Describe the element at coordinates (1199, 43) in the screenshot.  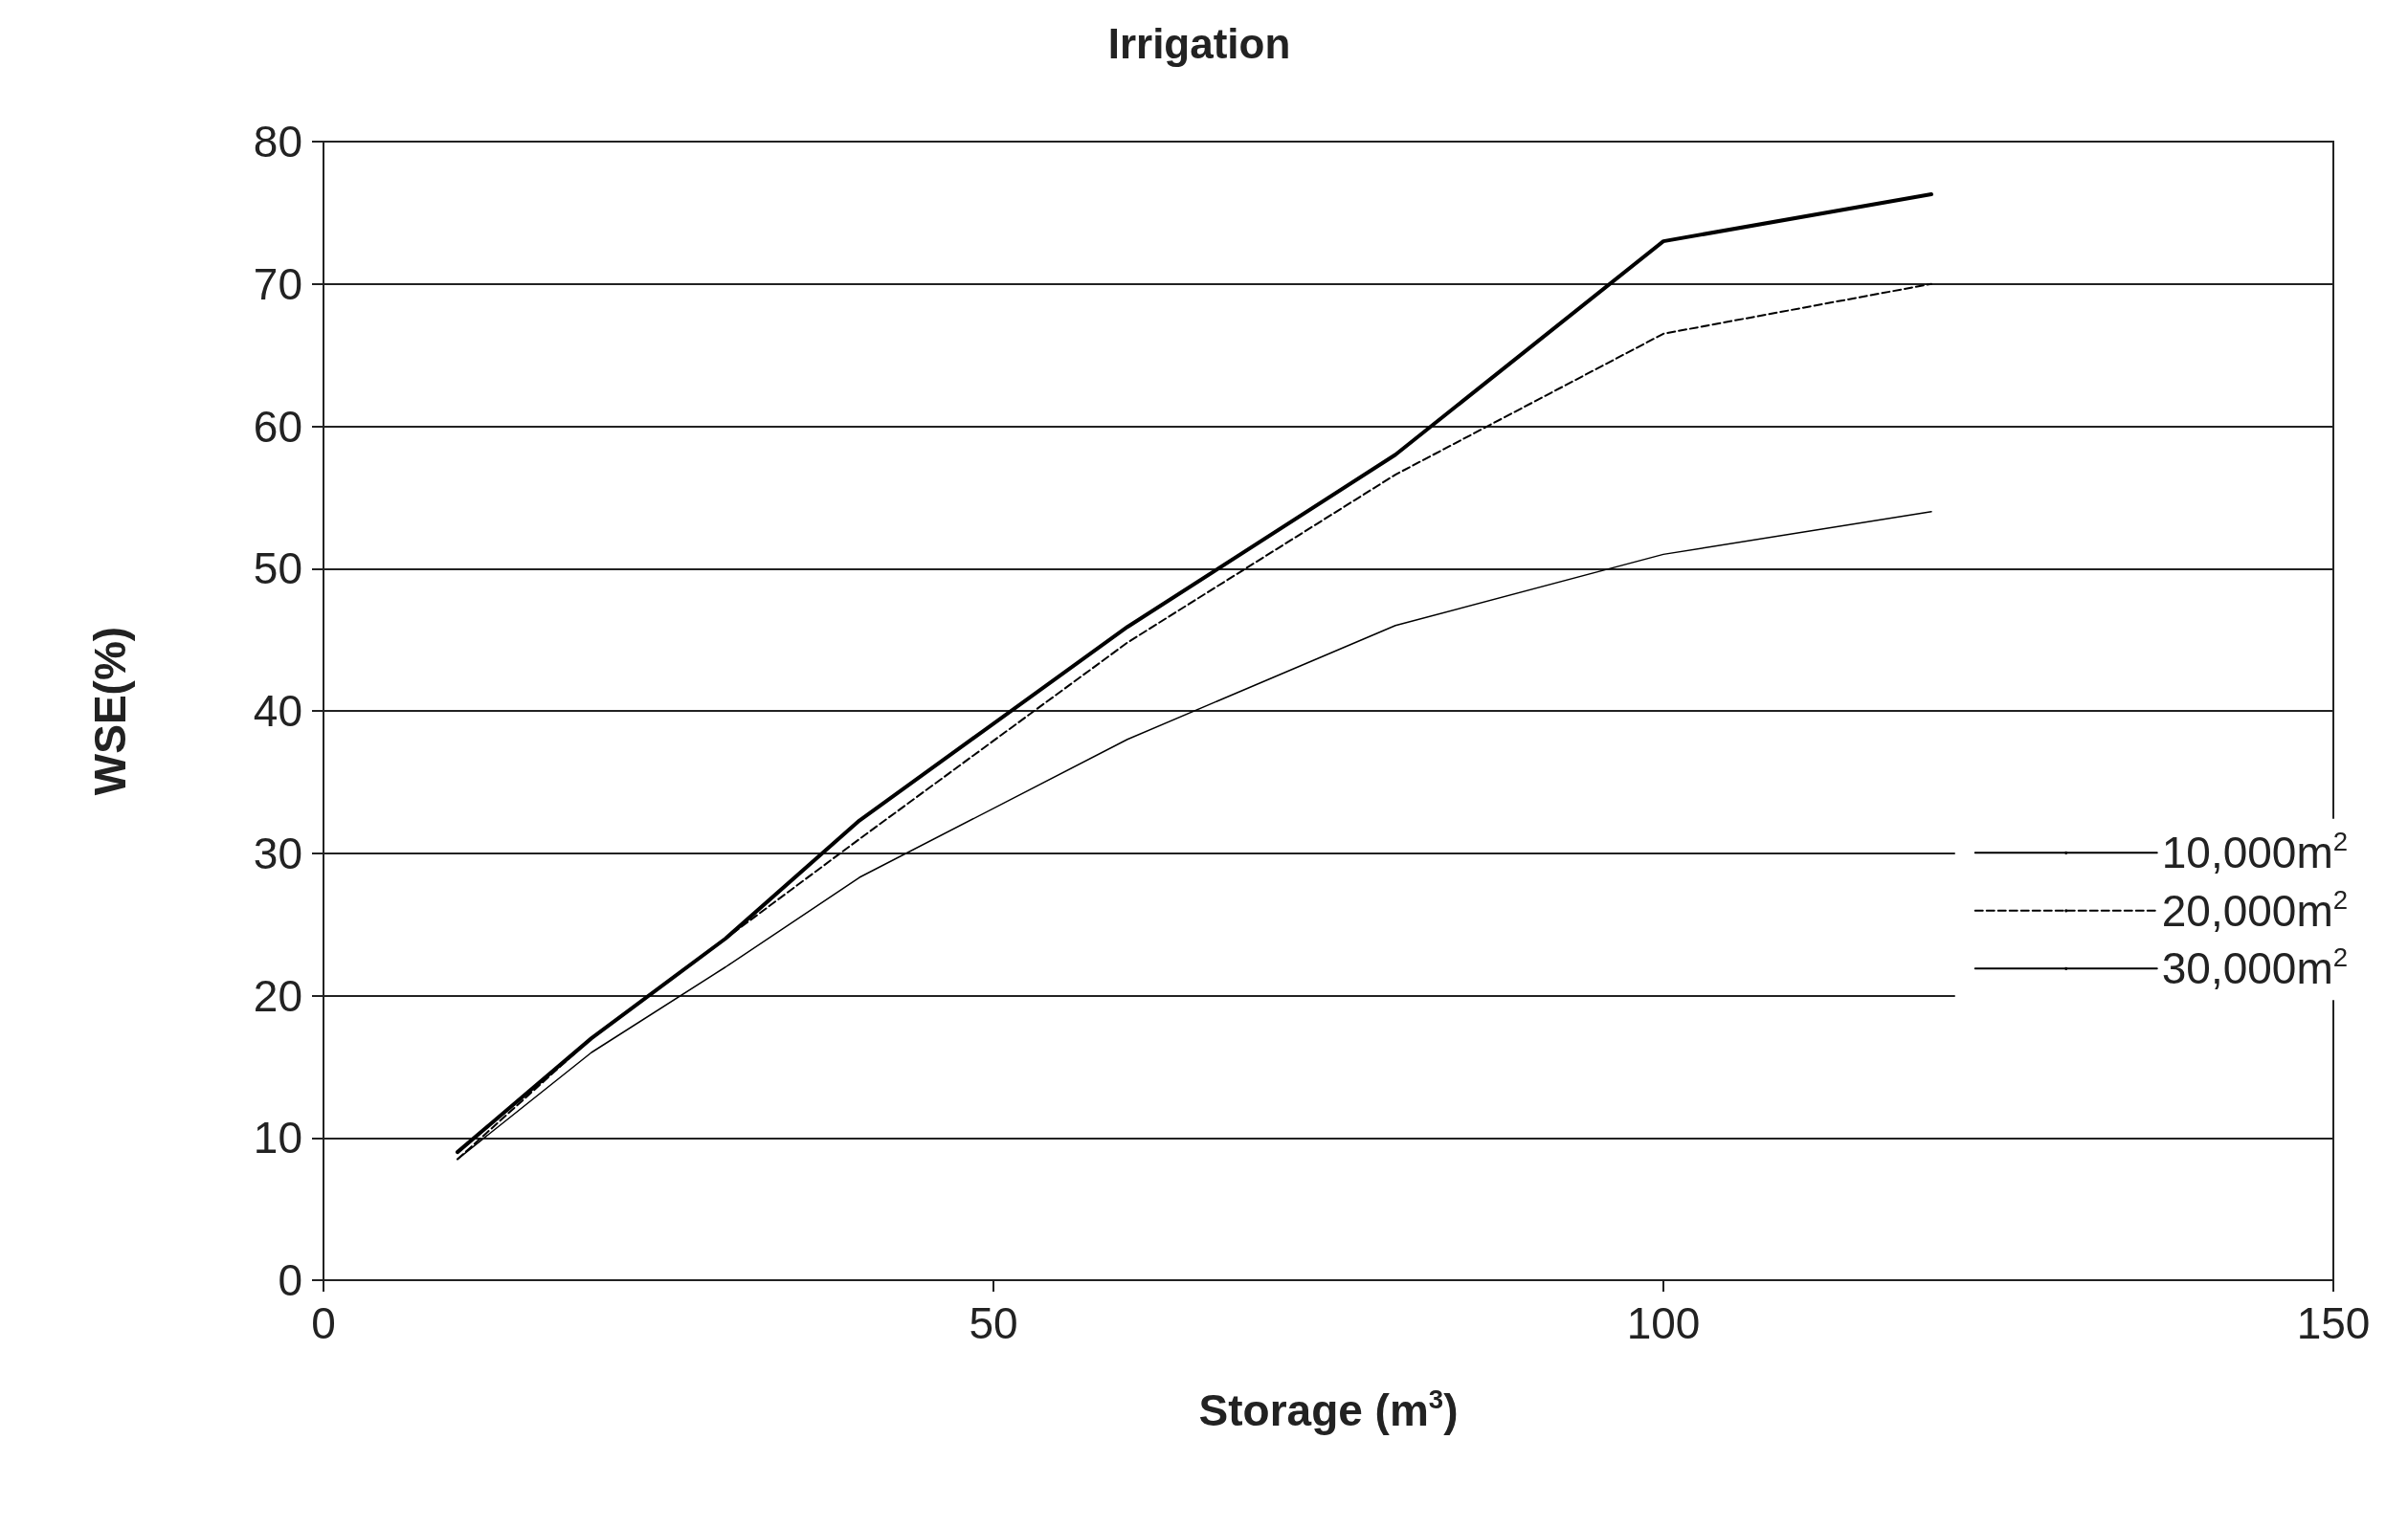
I see `chart-title: Irrigation` at that location.